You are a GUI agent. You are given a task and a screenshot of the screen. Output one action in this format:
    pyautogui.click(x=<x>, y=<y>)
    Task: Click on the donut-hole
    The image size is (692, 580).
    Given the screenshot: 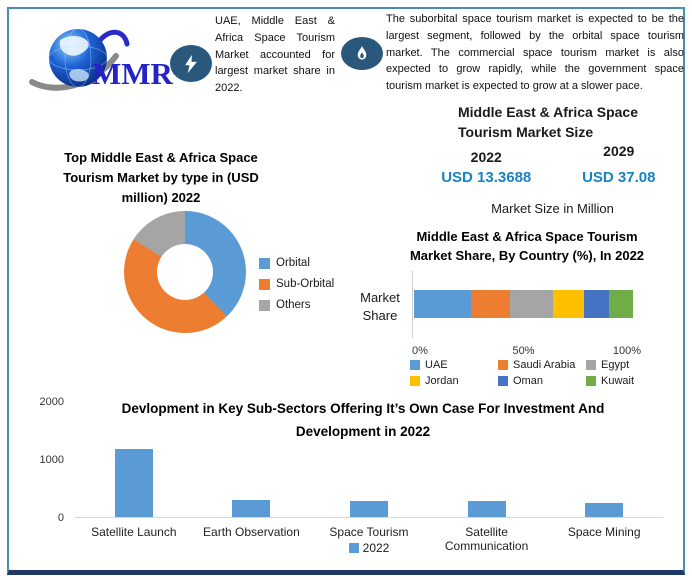 What is the action you would take?
    pyautogui.click(x=185, y=272)
    